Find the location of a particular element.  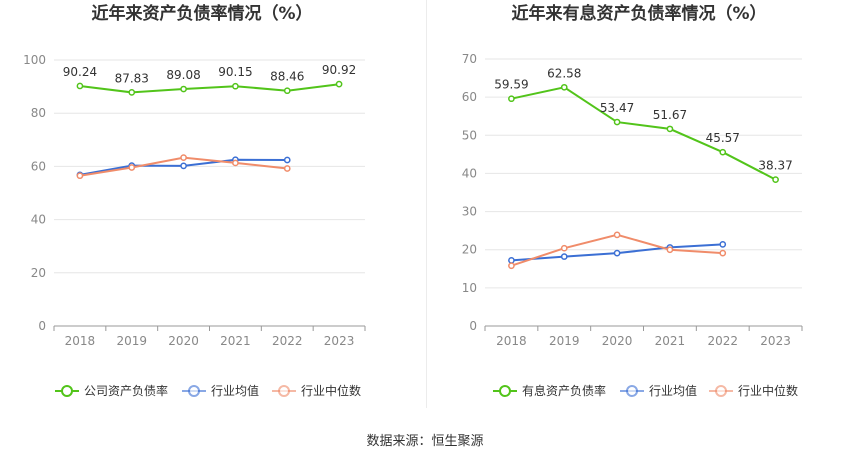

y-tick-label: 70 is located at coordinates (469, 59).